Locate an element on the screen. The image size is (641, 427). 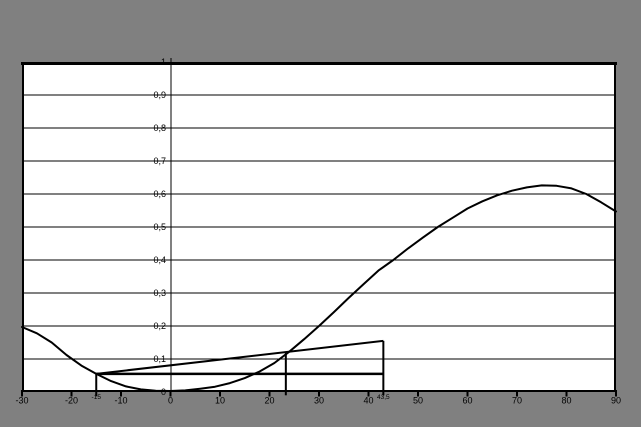
x-axis-tick-label: 30 is located at coordinates (319, 401).